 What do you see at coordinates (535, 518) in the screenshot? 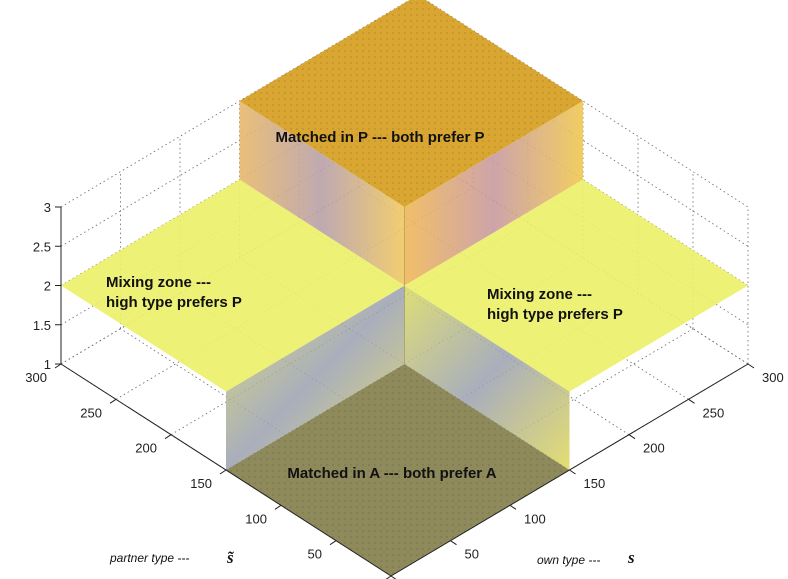
I see `y-tick-label: 100` at bounding box center [535, 518].